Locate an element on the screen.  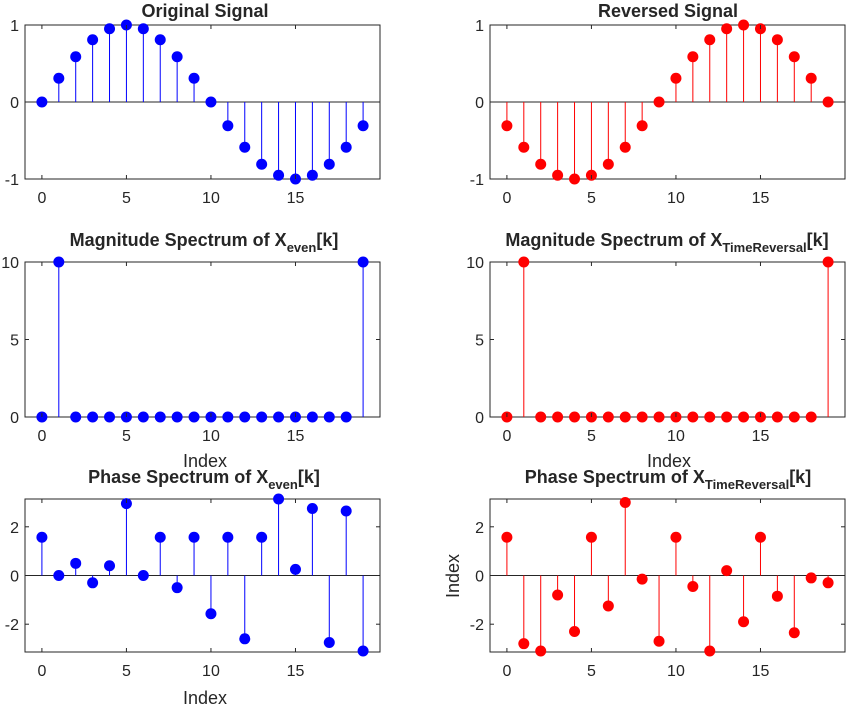
panel-reversed-signal: Reversed Signal 0 5 10 15 -1 0 1 is located at coordinates (658, 104).